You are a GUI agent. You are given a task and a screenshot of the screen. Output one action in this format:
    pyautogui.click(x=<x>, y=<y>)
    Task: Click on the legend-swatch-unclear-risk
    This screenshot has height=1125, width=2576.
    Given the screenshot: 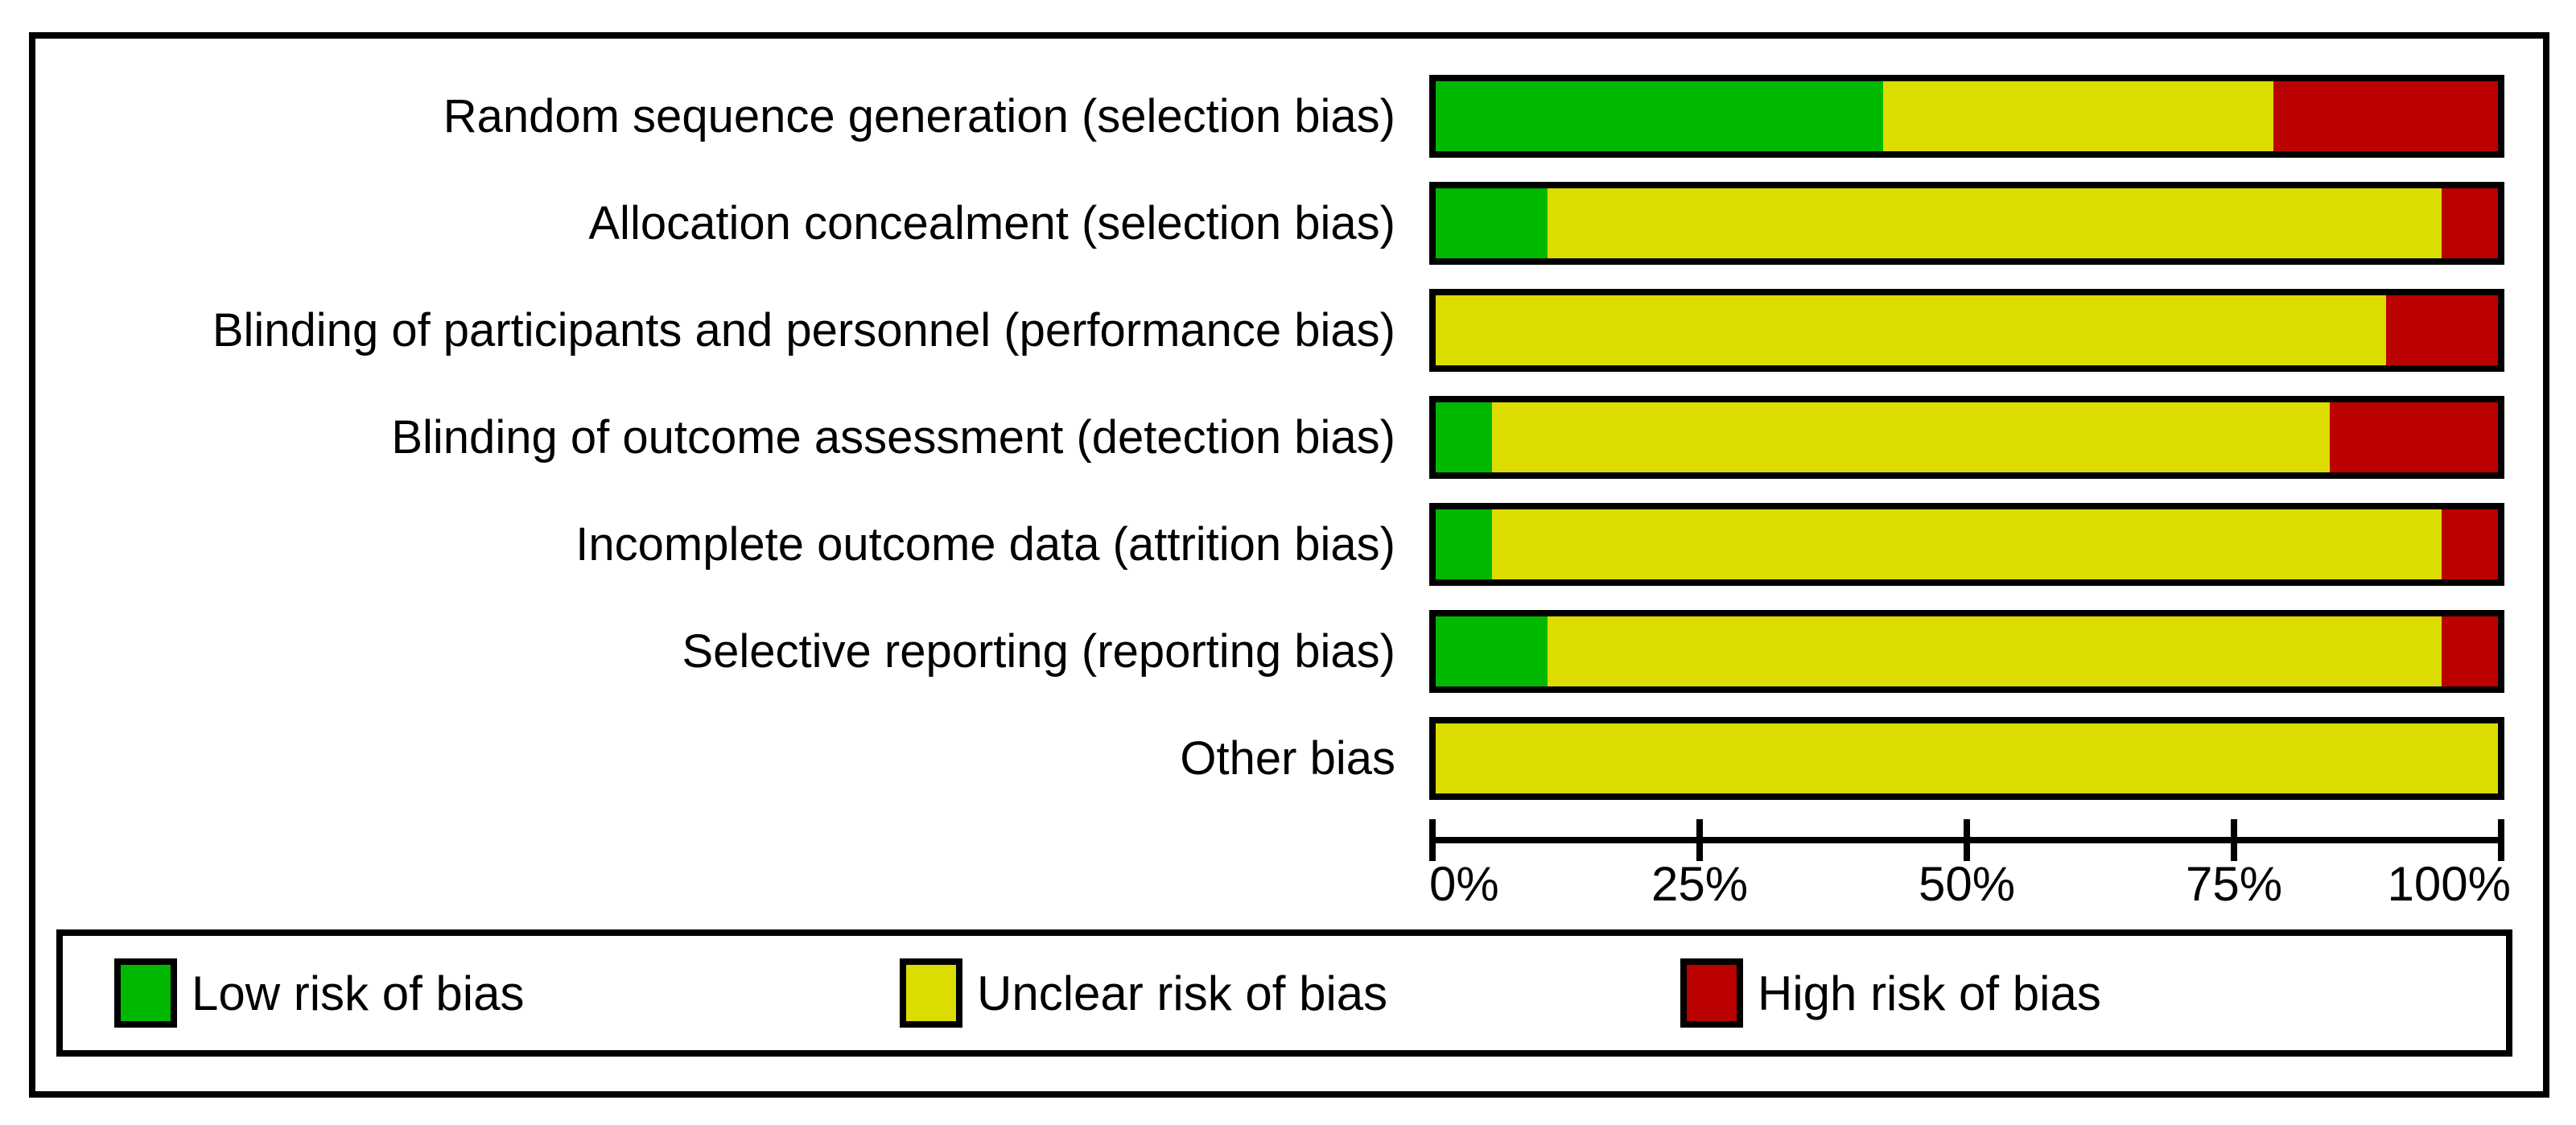 What is the action you would take?
    pyautogui.click(x=931, y=993)
    